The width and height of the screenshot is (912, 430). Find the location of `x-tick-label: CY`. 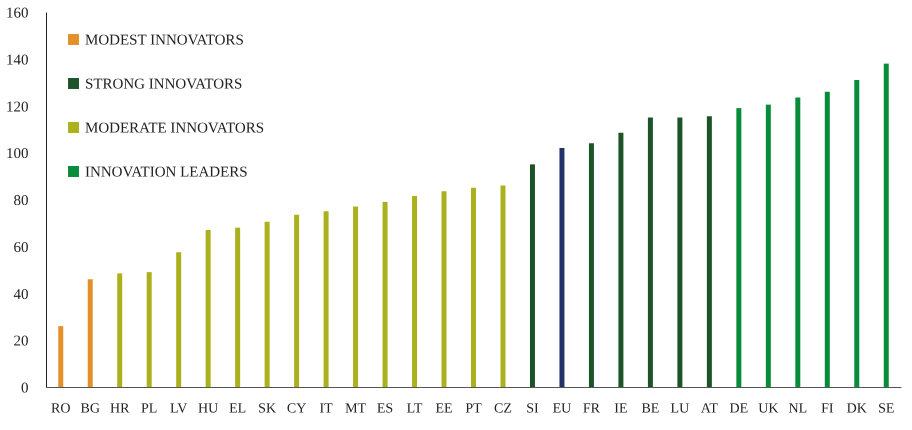

x-tick-label: CY is located at coordinates (296, 409).